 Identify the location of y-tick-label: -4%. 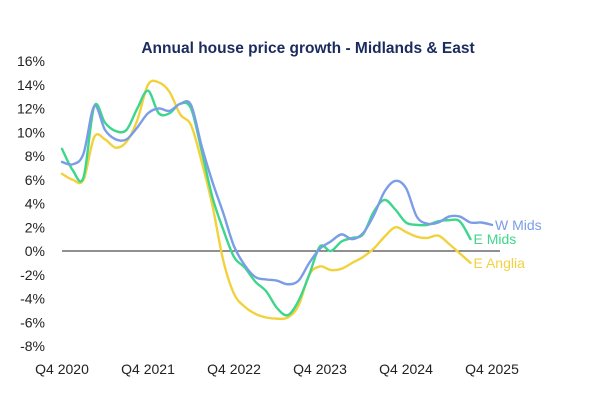
(32, 299).